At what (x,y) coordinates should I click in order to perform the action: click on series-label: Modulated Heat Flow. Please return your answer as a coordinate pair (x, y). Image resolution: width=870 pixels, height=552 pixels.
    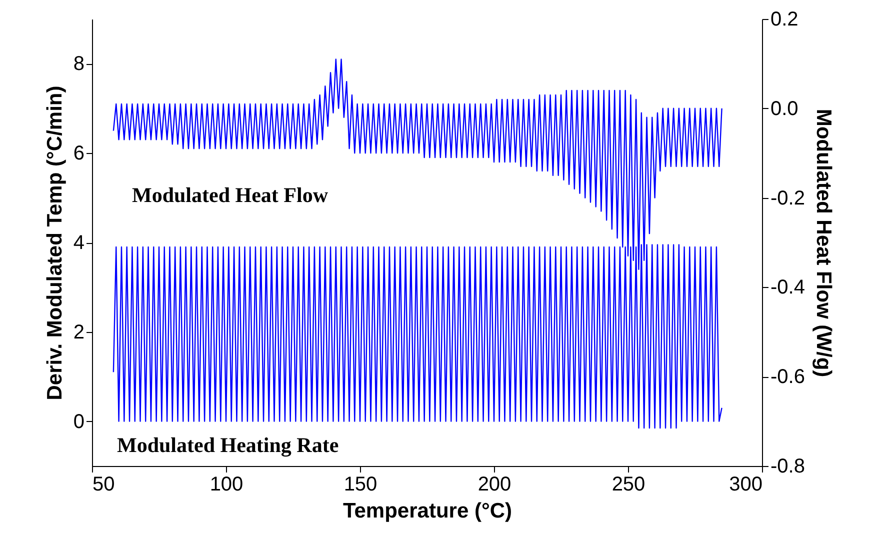
    Looking at the image, I should click on (230, 195).